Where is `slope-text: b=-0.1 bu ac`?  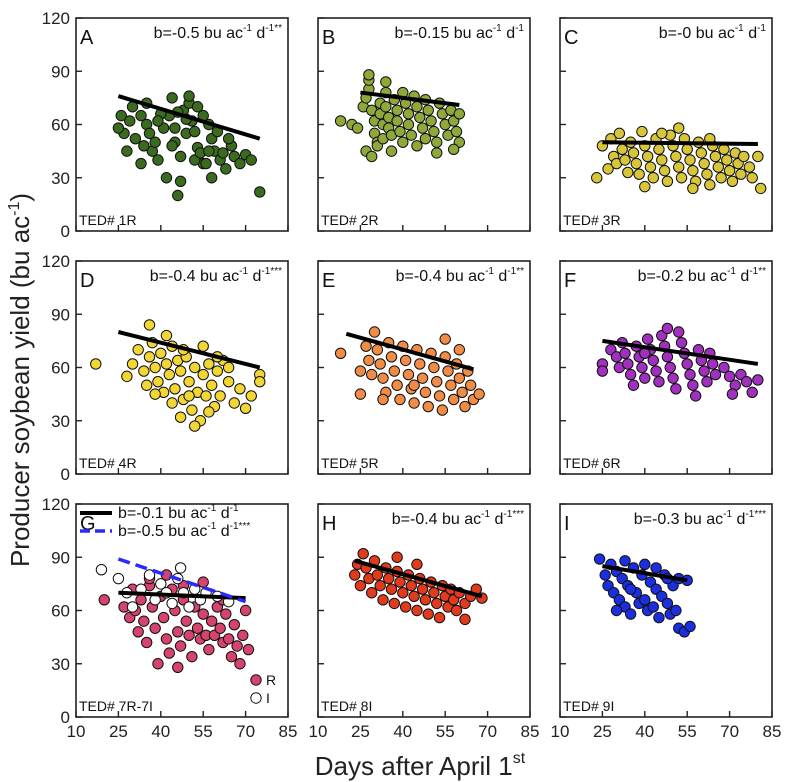
slope-text: b=-0.1 bu ac is located at coordinates (162, 513).